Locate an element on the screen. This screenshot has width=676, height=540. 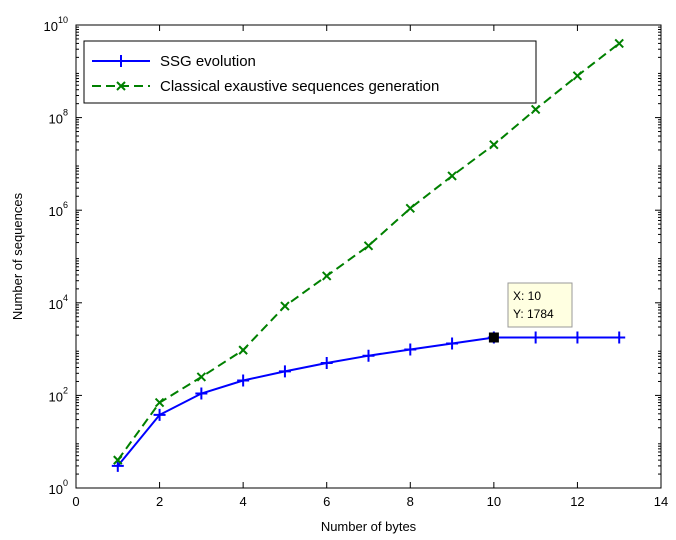
y-tick-exponent: 10 is located at coordinates (63, 20).